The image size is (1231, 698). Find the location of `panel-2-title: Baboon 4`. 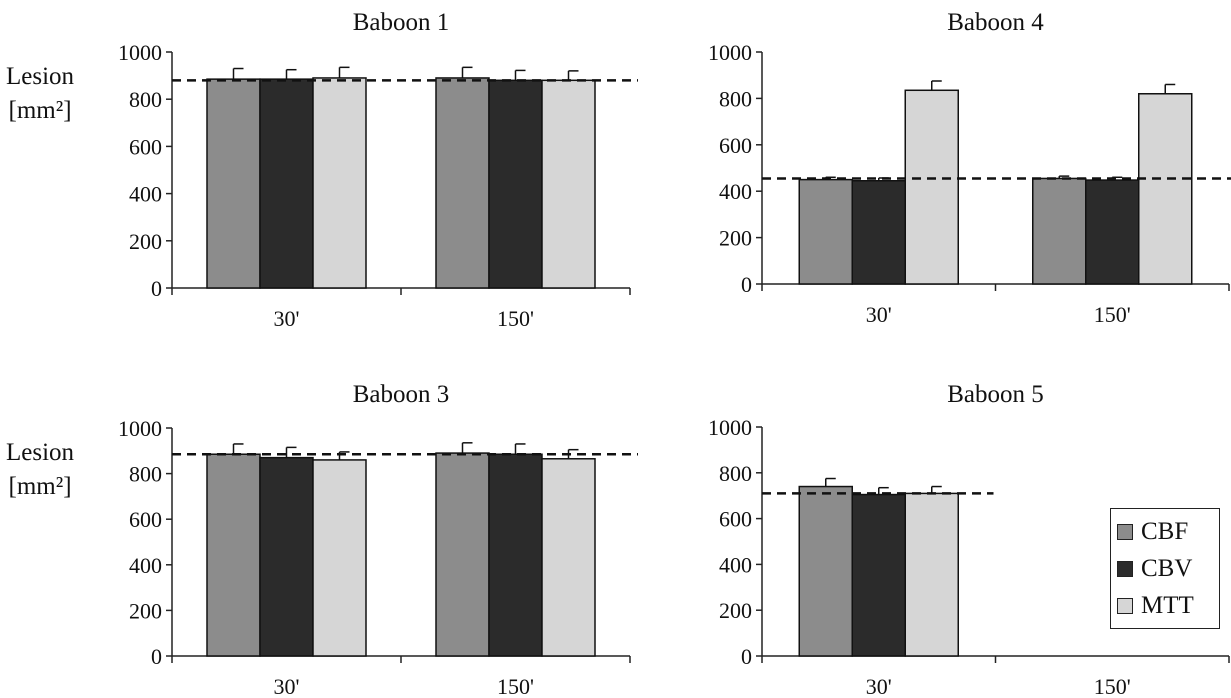

panel-2-title: Baboon 4 is located at coordinates (995, 22).